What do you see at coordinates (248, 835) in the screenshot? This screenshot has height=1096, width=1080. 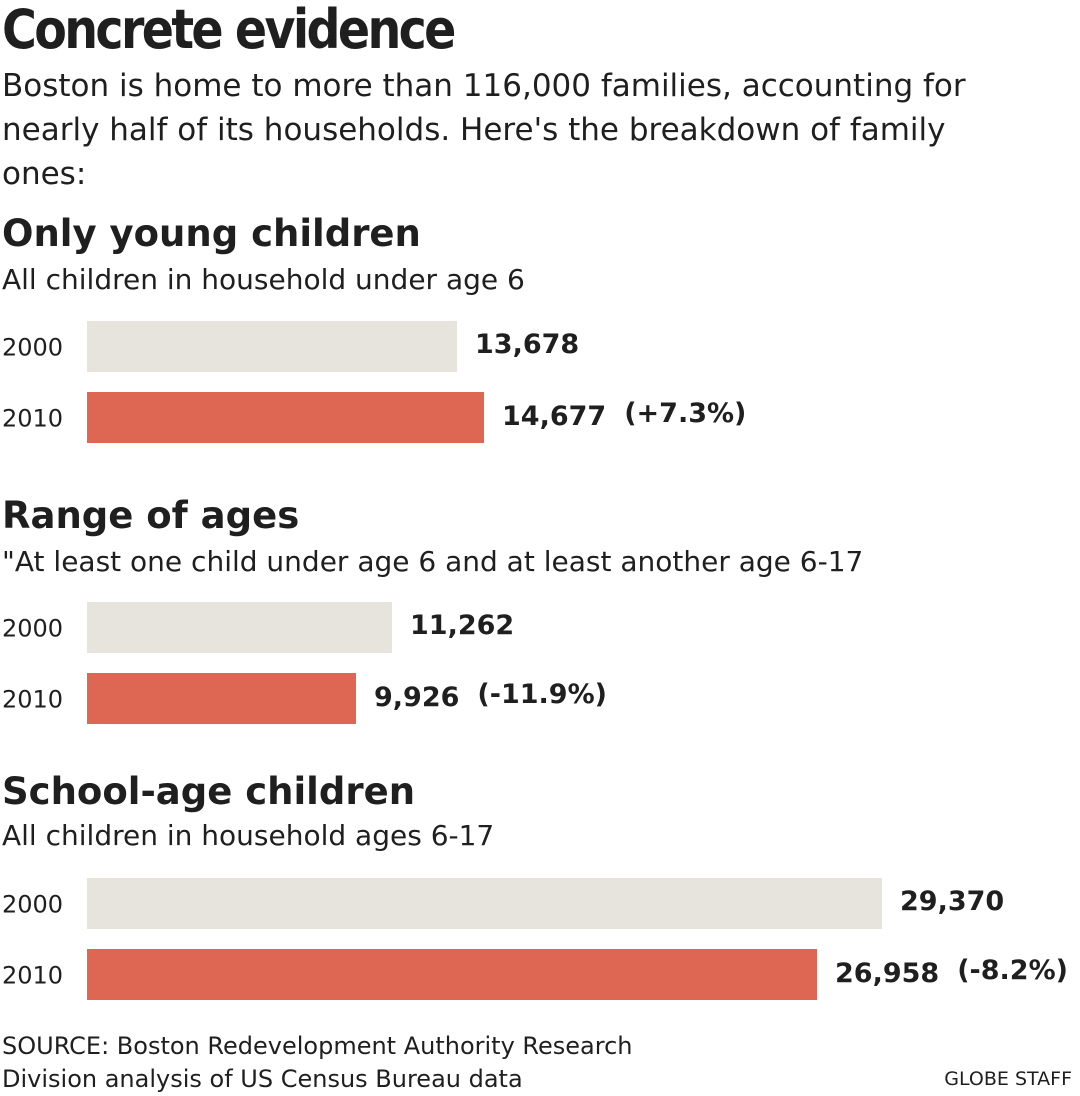 I see `section-subtitle-school-age: All children in household ages 6-17` at bounding box center [248, 835].